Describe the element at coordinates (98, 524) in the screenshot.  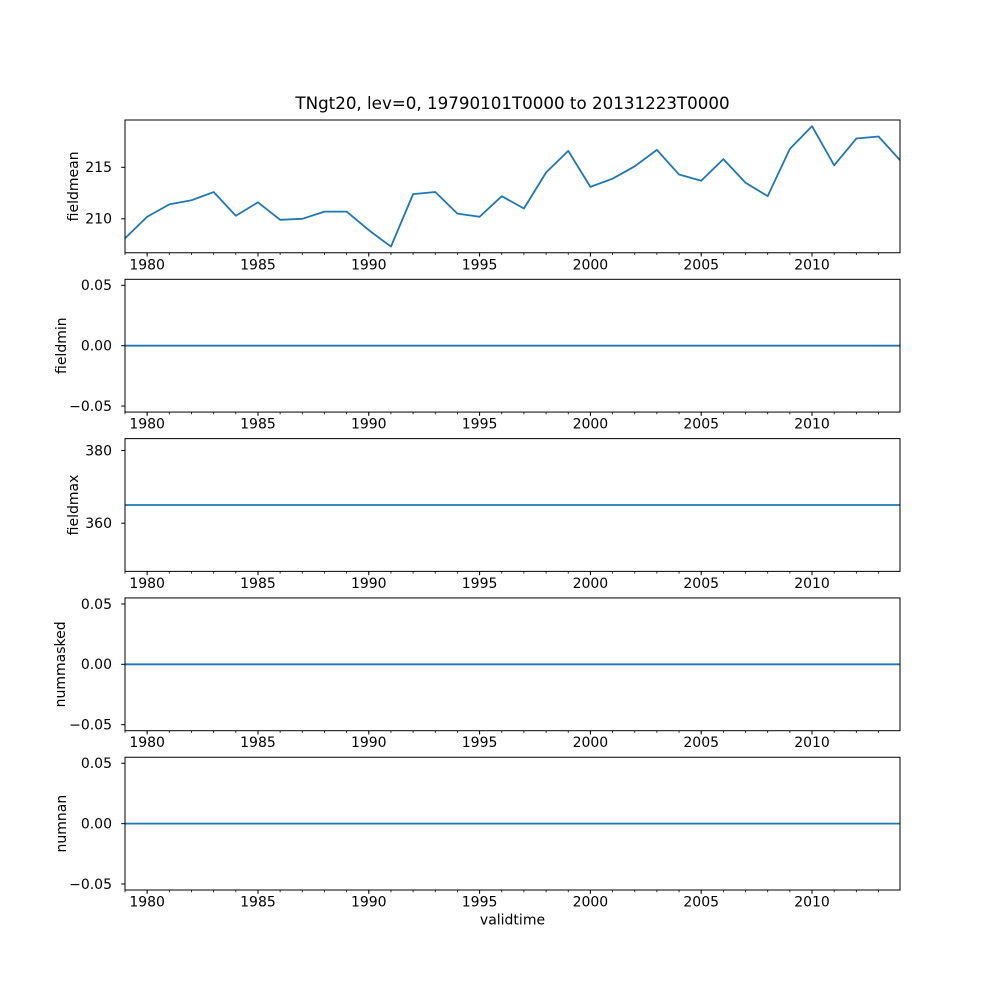
I see `y-tick-label: 360` at that location.